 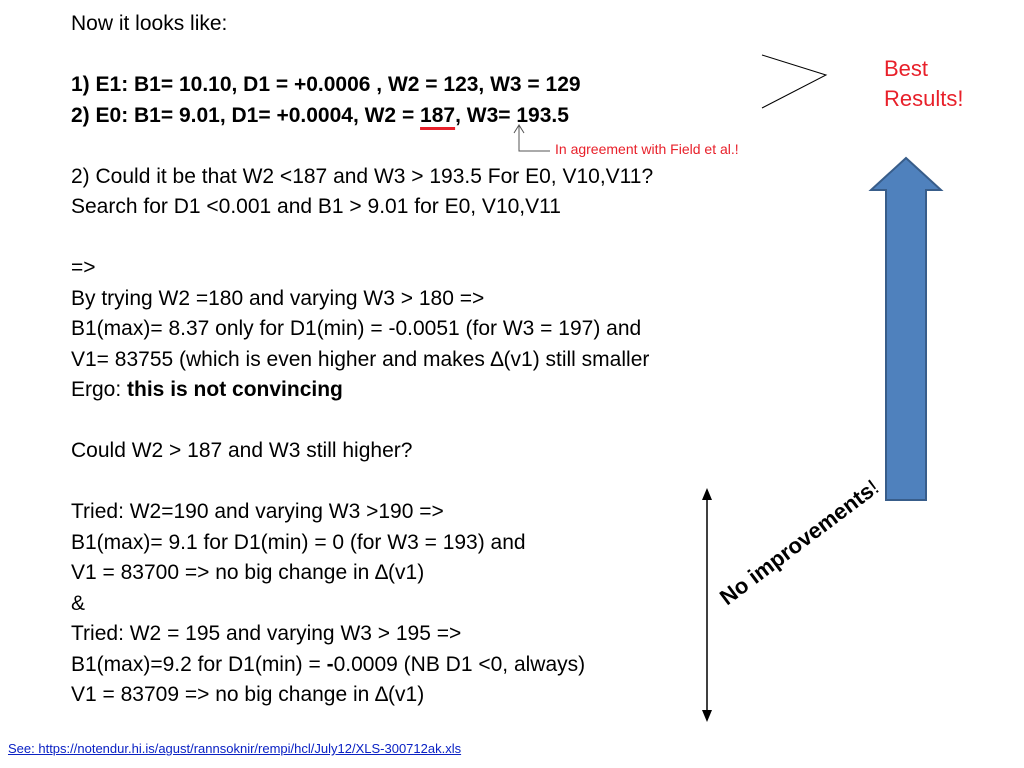 What do you see at coordinates (794, 81) in the screenshot?
I see `chevron-bracket-icon` at bounding box center [794, 81].